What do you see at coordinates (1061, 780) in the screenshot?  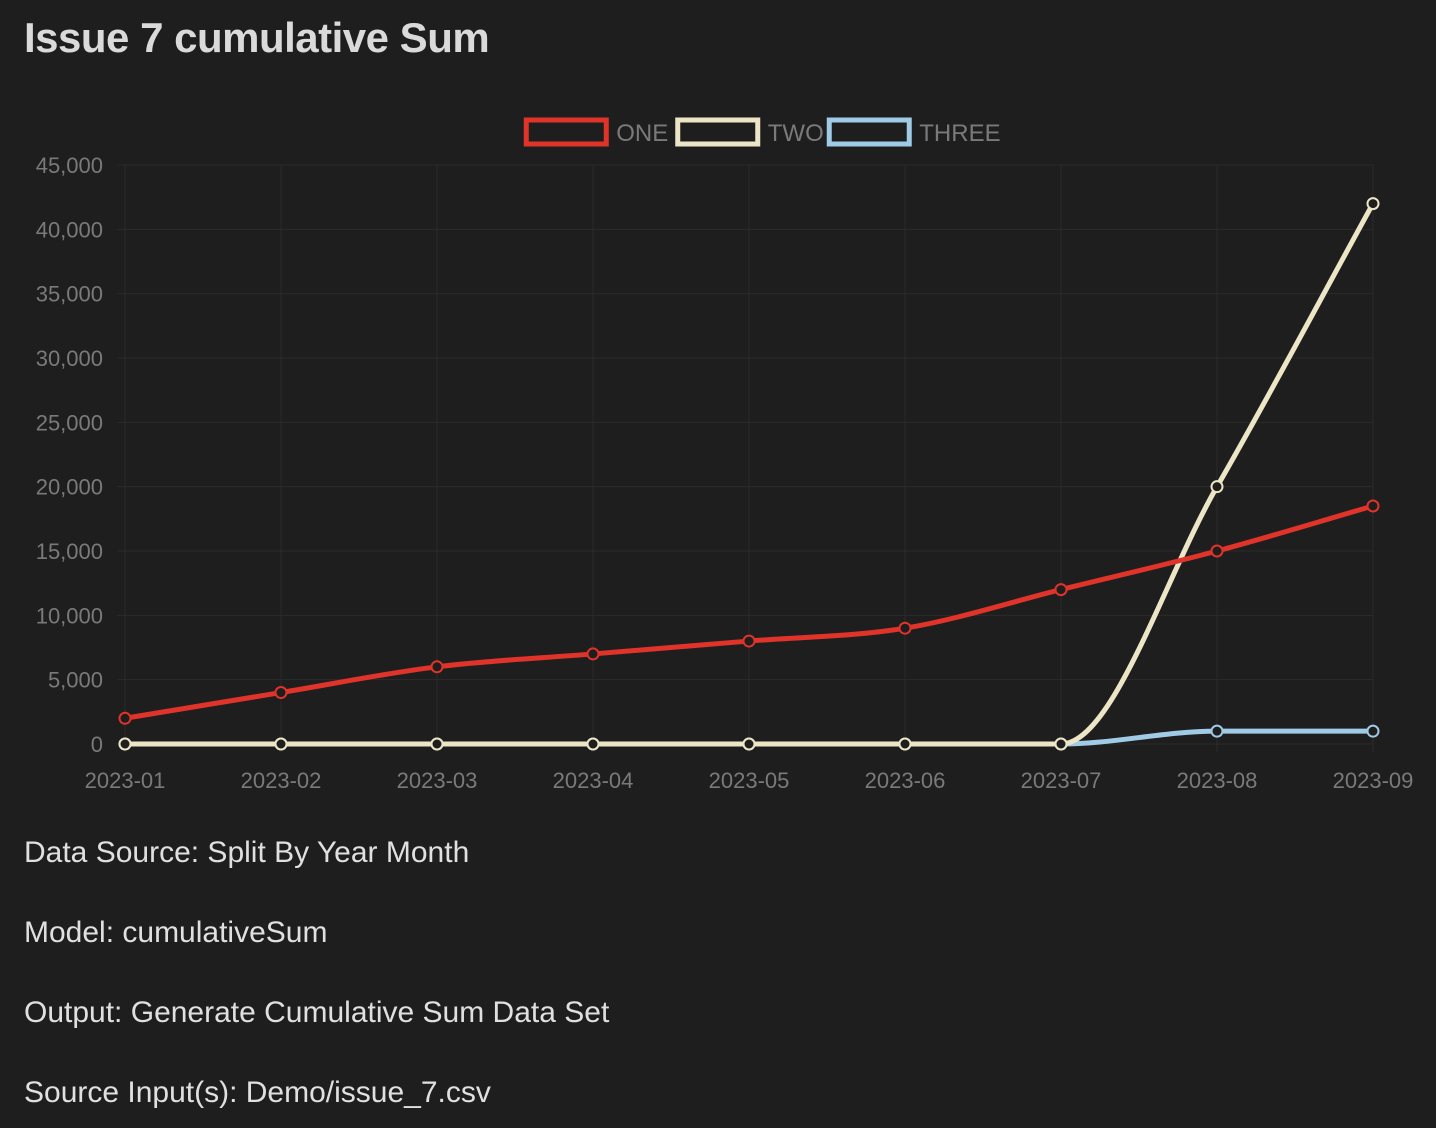 I see `x-tick-label: 2023-07` at bounding box center [1061, 780].